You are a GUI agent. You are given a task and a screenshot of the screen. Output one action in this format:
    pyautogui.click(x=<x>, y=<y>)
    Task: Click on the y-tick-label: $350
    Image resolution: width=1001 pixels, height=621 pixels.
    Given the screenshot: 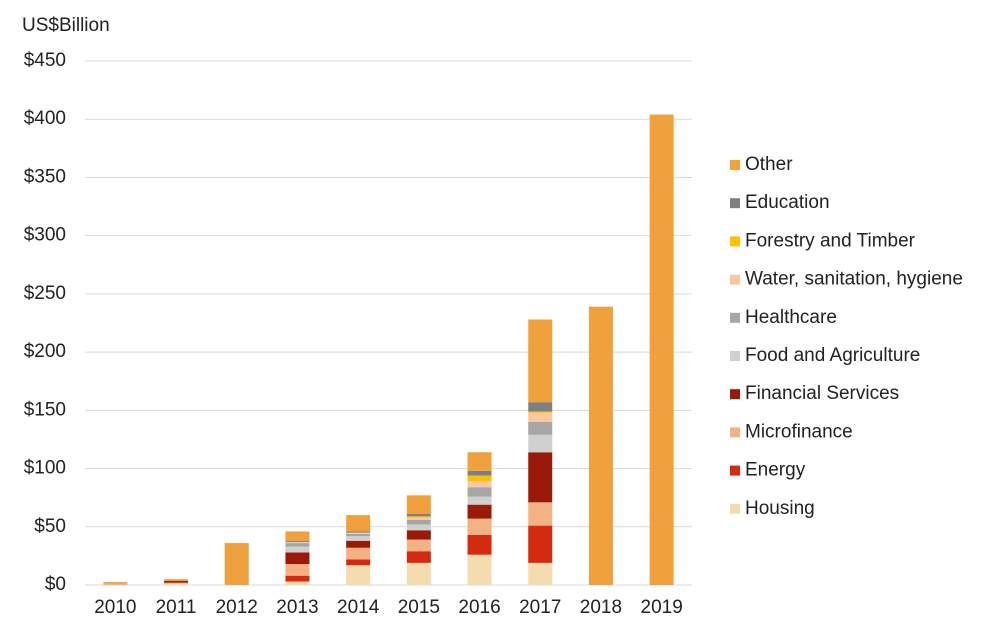 What is the action you would take?
    pyautogui.click(x=45, y=176)
    